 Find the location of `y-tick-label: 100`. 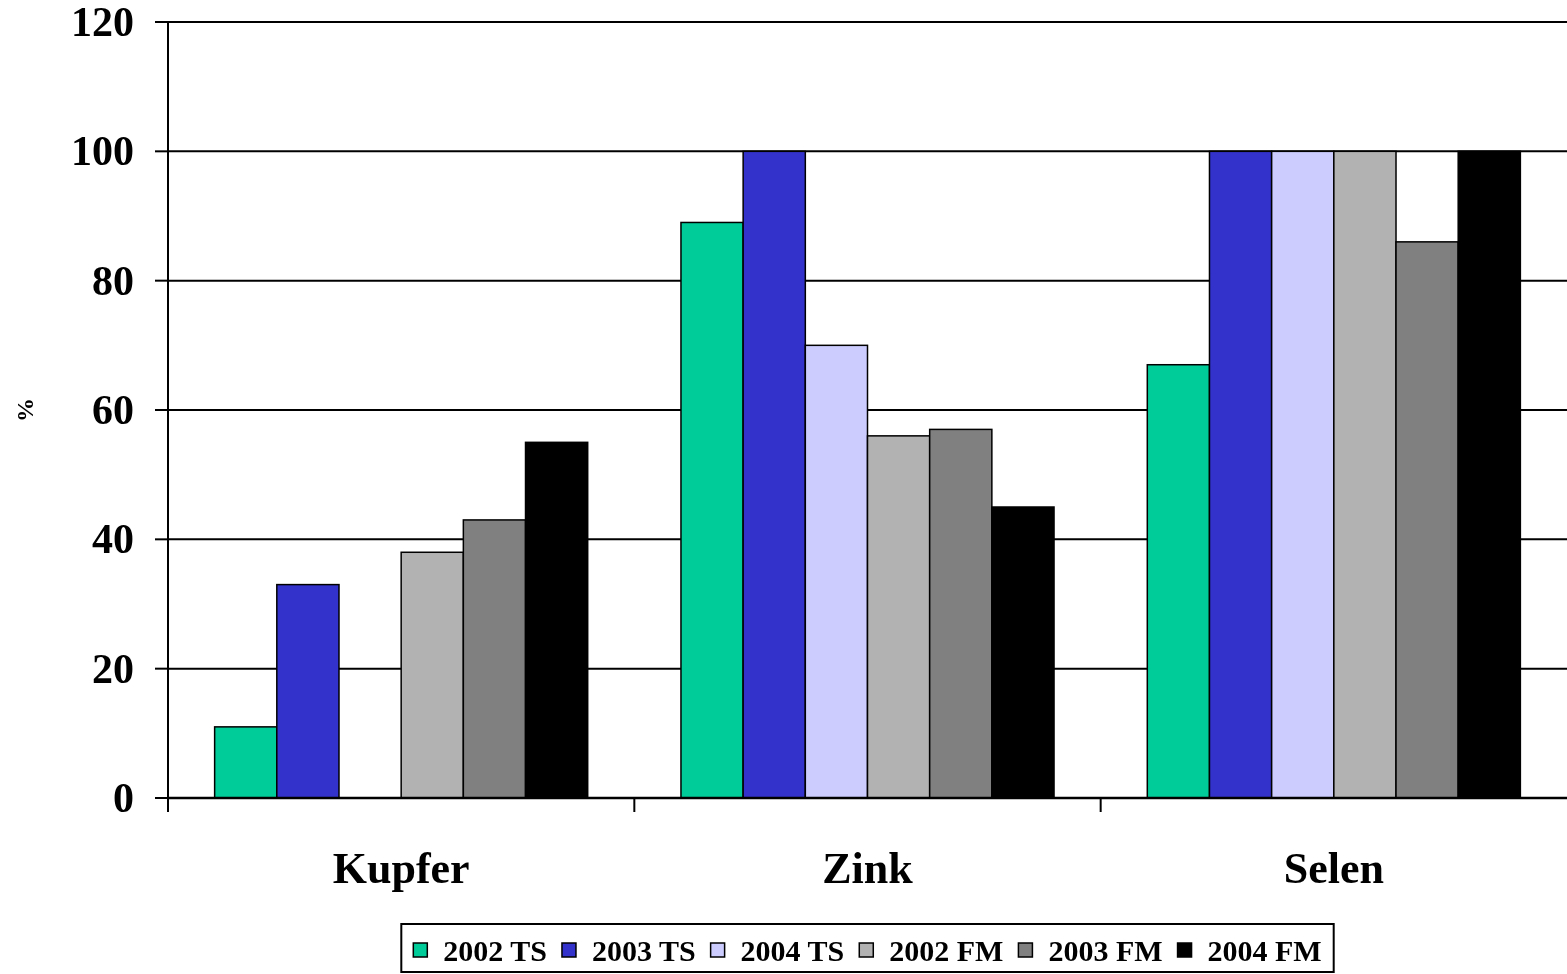

y-tick-label: 100 is located at coordinates (102, 151).